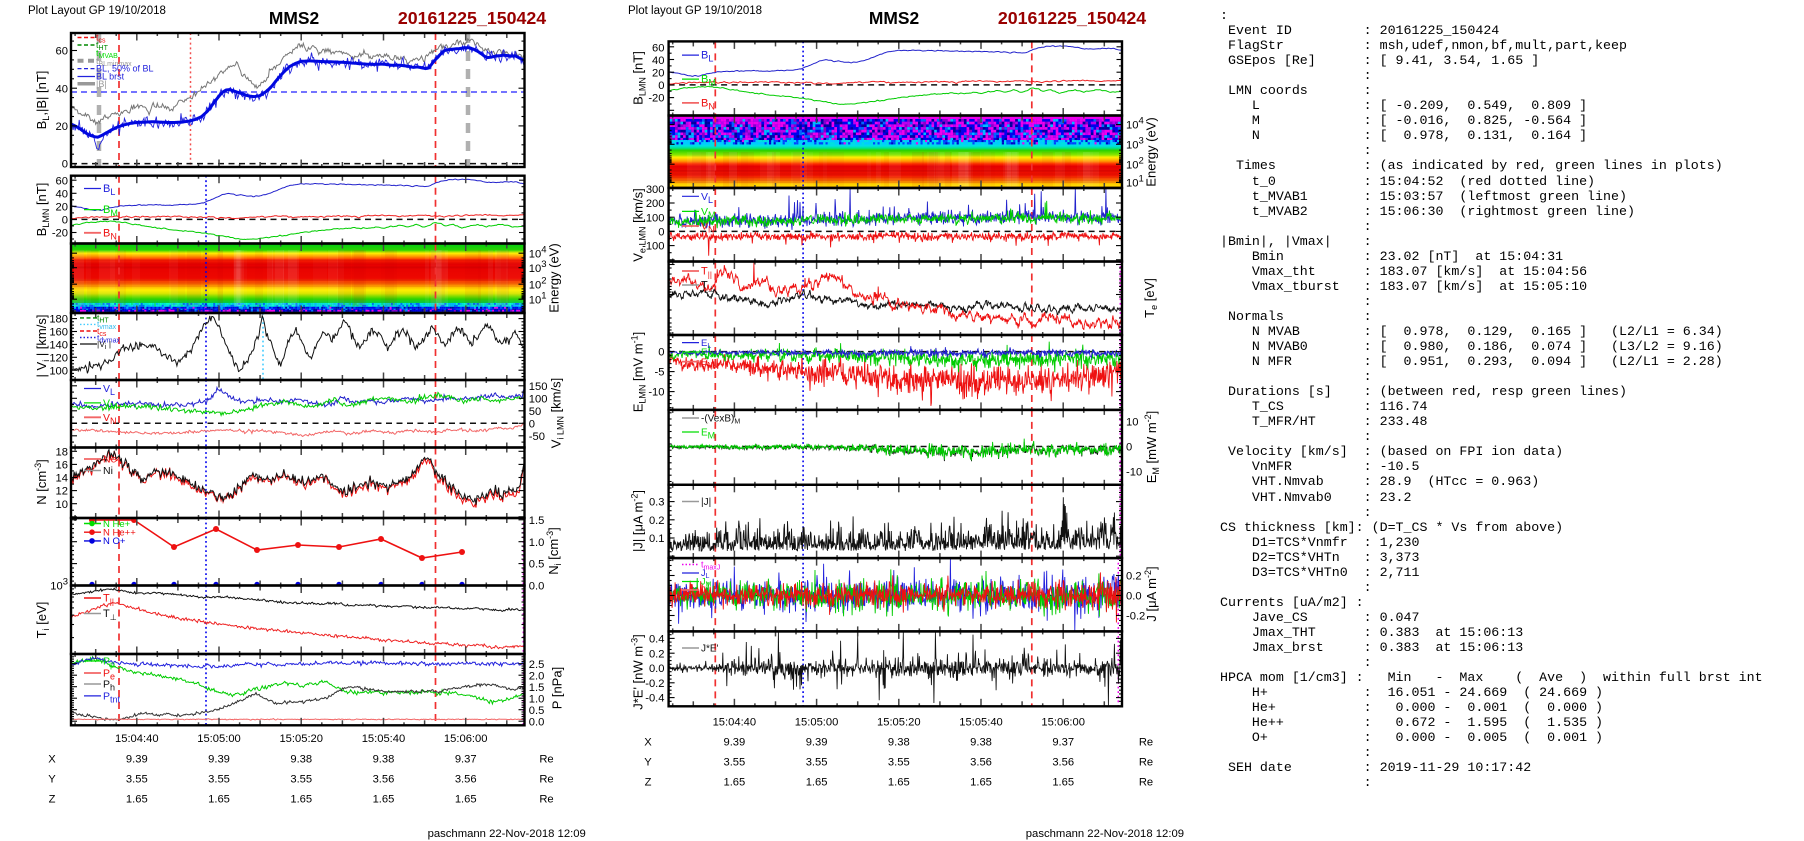 The width and height of the screenshot is (1804, 841). Describe the element at coordinates (137, 739) in the screenshot. I see `svg-text: 15:04:40` at that location.